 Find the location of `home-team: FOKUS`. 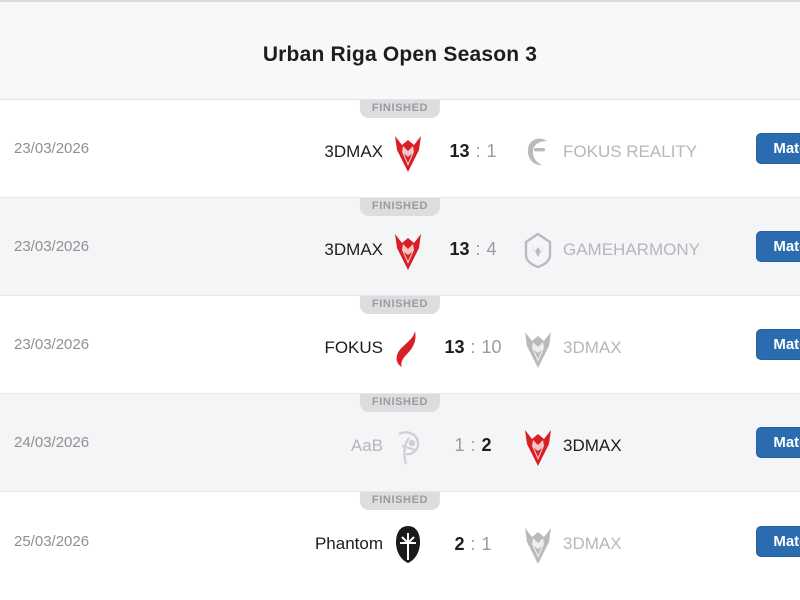

home-team: FOKUS is located at coordinates (317, 348).